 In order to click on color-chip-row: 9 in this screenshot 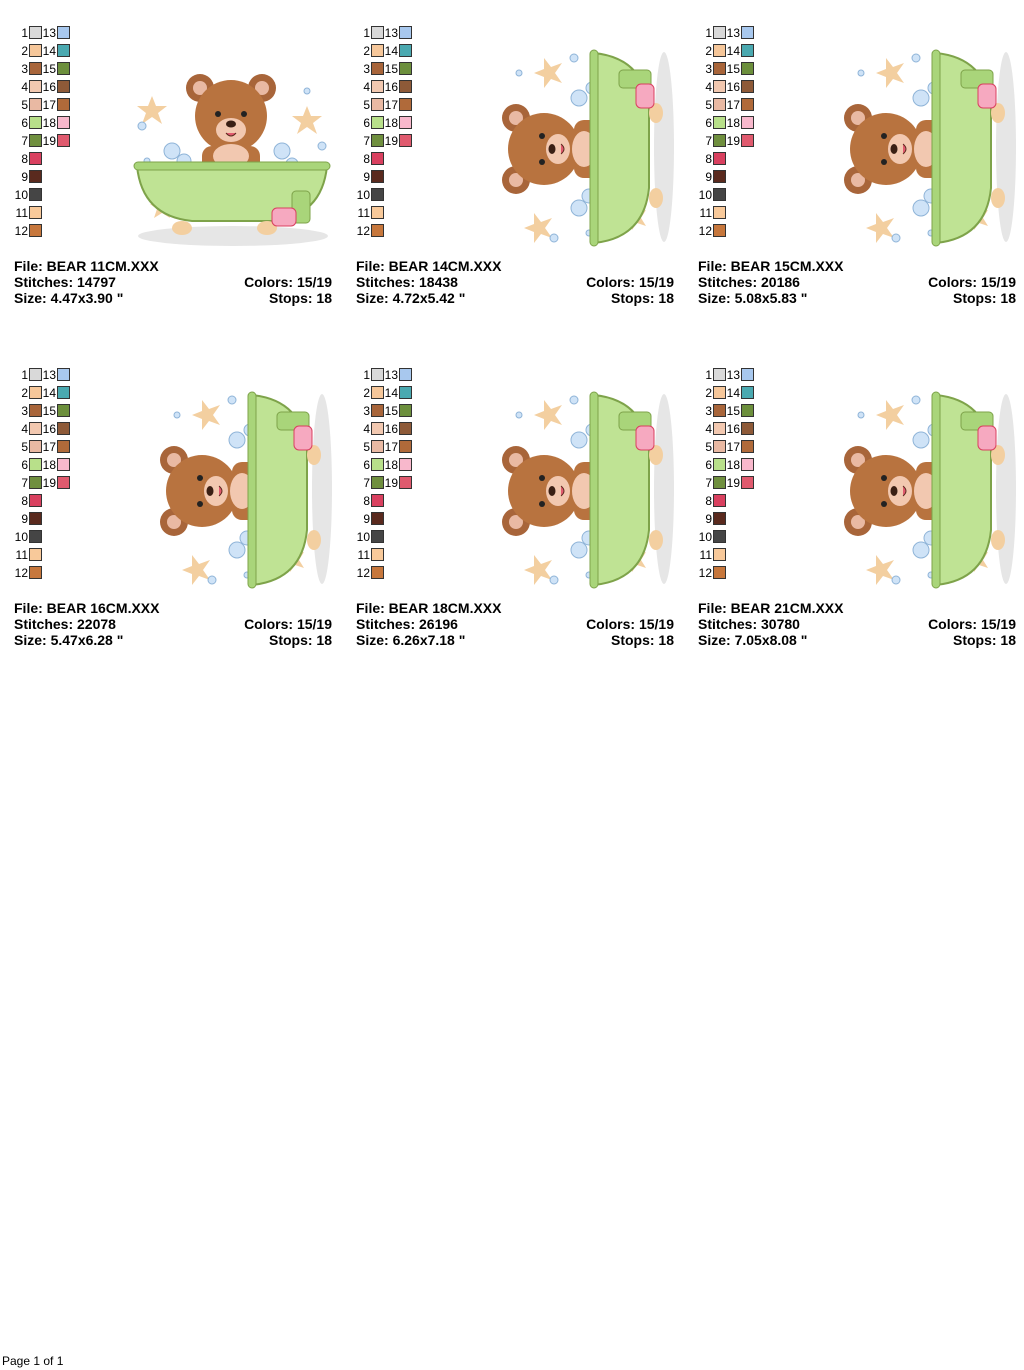, I will do `click(28, 177)`.